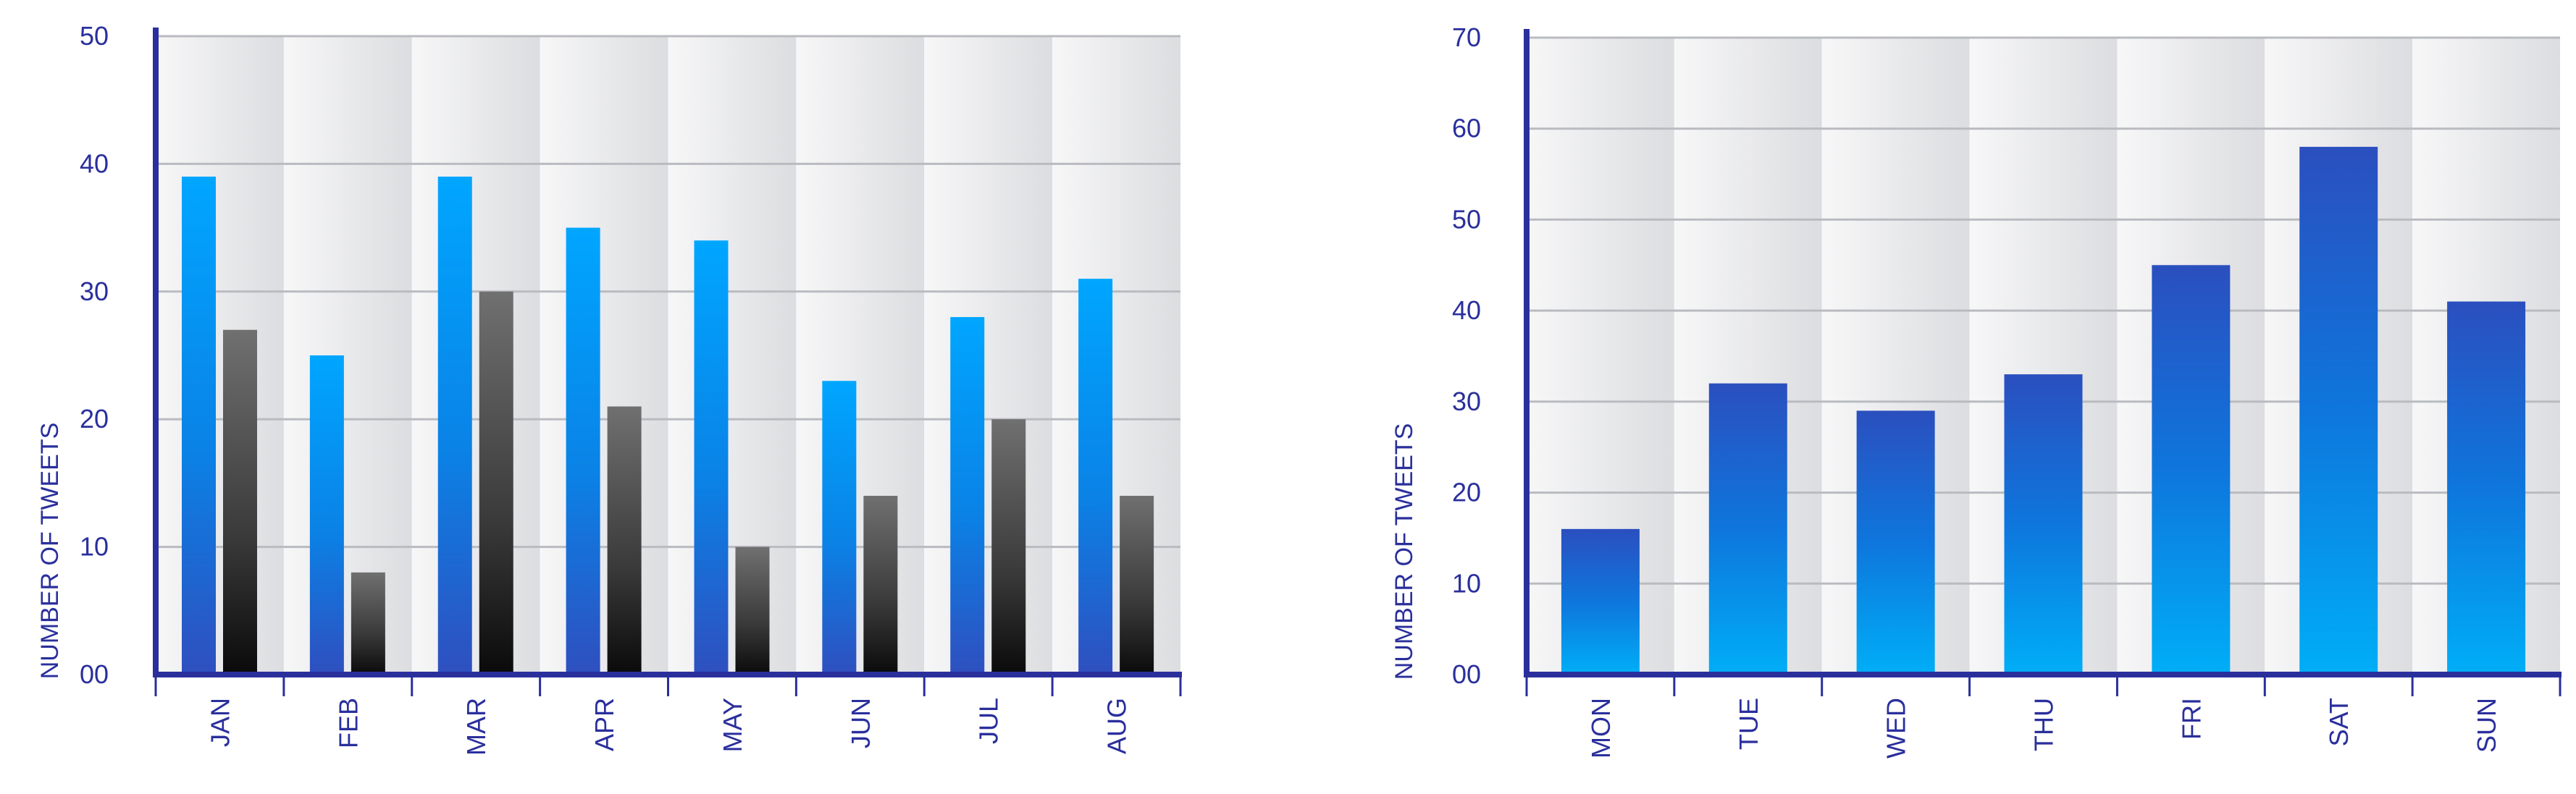 This screenshot has height=794, width=2576. What do you see at coordinates (220, 722) in the screenshot?
I see `x-tick-label: JAN` at bounding box center [220, 722].